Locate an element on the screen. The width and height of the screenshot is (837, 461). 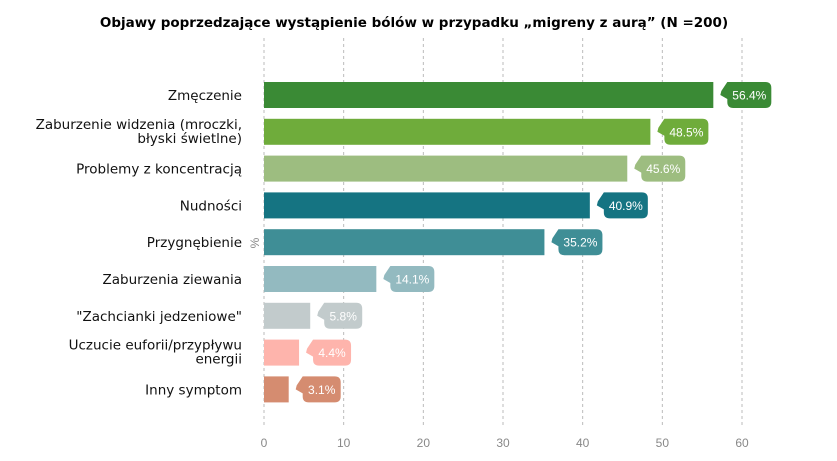
category-label: Zmęczenie is located at coordinates (205, 96).